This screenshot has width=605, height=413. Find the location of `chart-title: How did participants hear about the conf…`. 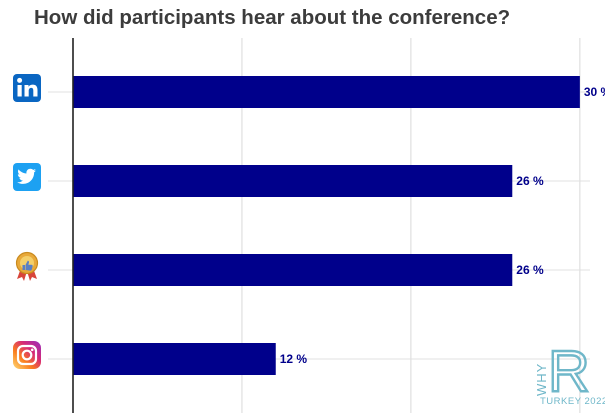

chart-title: How did participants hear about the conf… is located at coordinates (272, 17).